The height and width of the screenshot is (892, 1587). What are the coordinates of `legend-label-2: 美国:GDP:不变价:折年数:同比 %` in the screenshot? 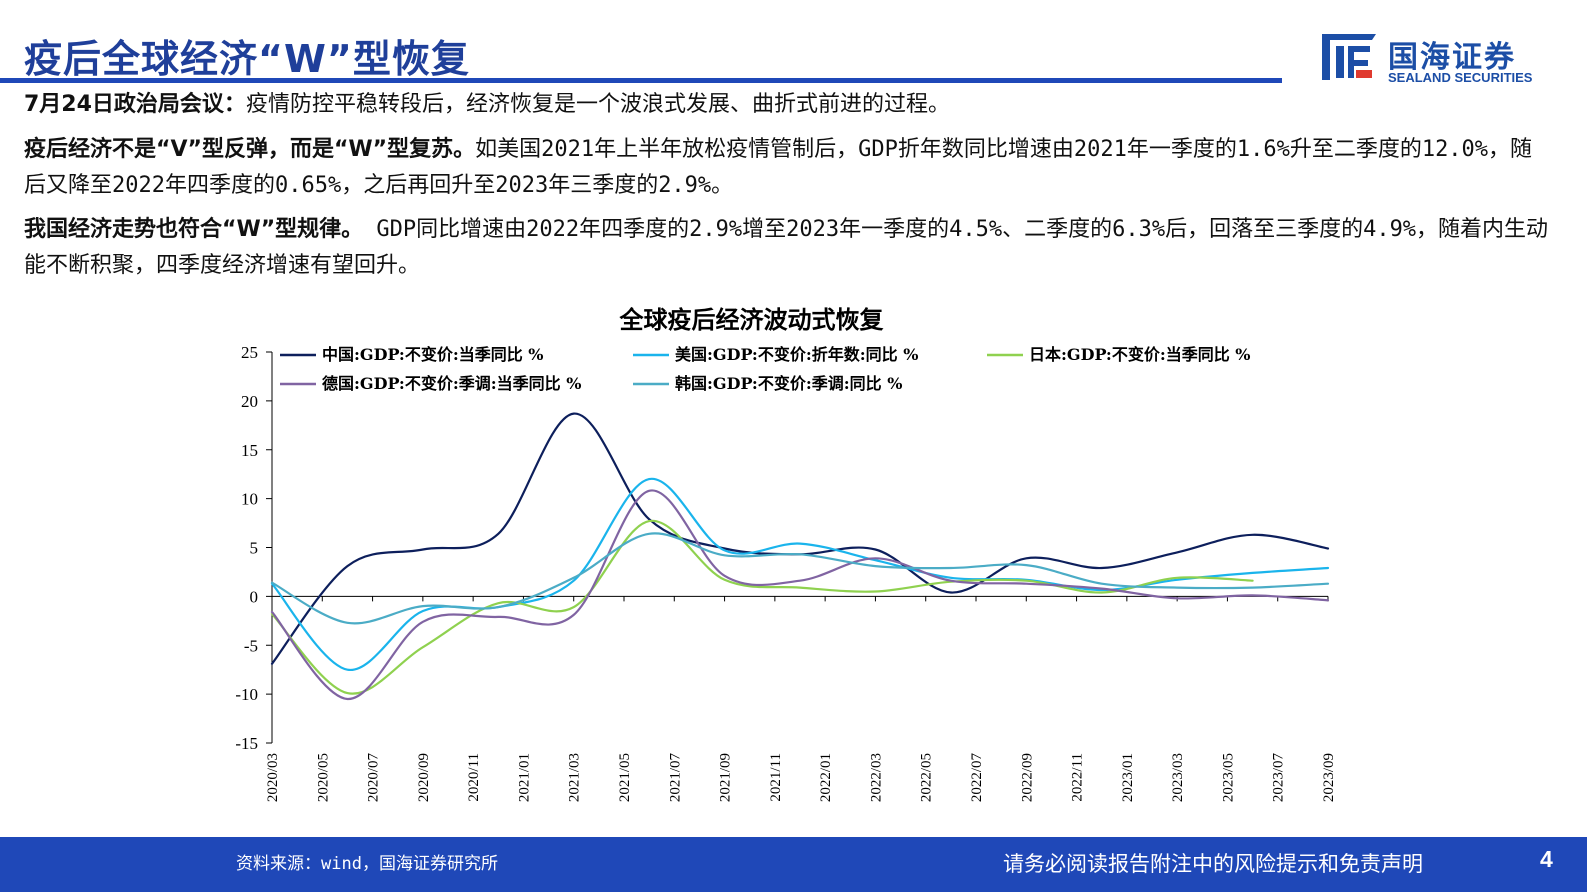 It's located at (796, 354).